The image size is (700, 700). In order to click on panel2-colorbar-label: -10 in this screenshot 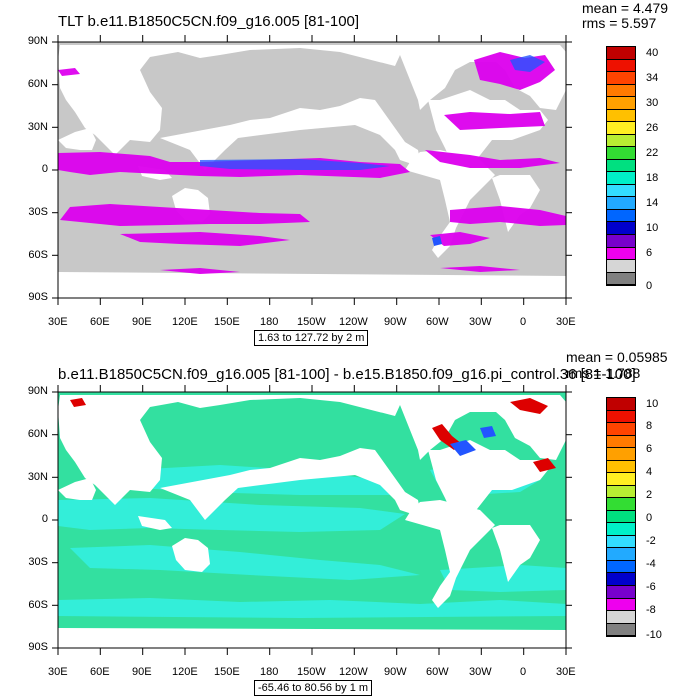, I will do `click(654, 635)`.